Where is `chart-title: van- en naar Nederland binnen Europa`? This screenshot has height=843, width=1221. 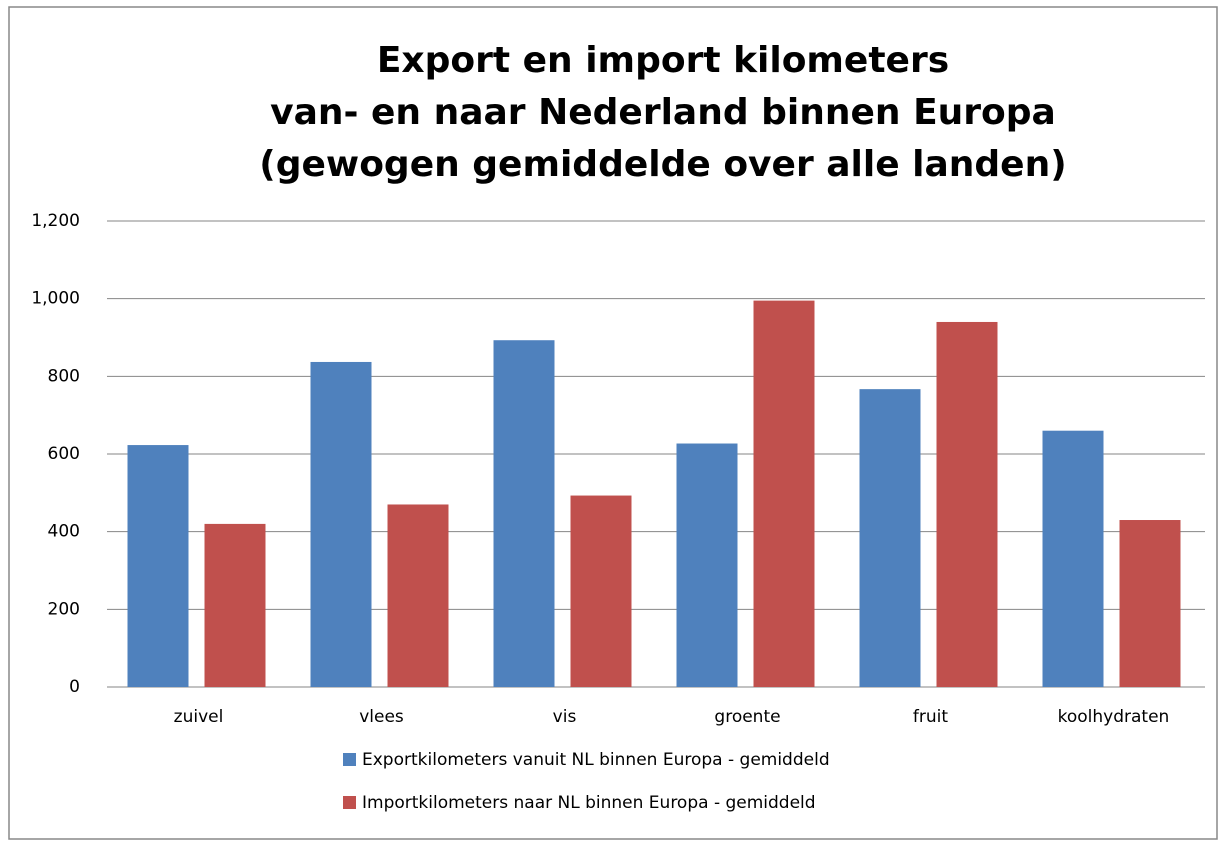
chart-title: van- en naar Nederland binnen Europa is located at coordinates (663, 112).